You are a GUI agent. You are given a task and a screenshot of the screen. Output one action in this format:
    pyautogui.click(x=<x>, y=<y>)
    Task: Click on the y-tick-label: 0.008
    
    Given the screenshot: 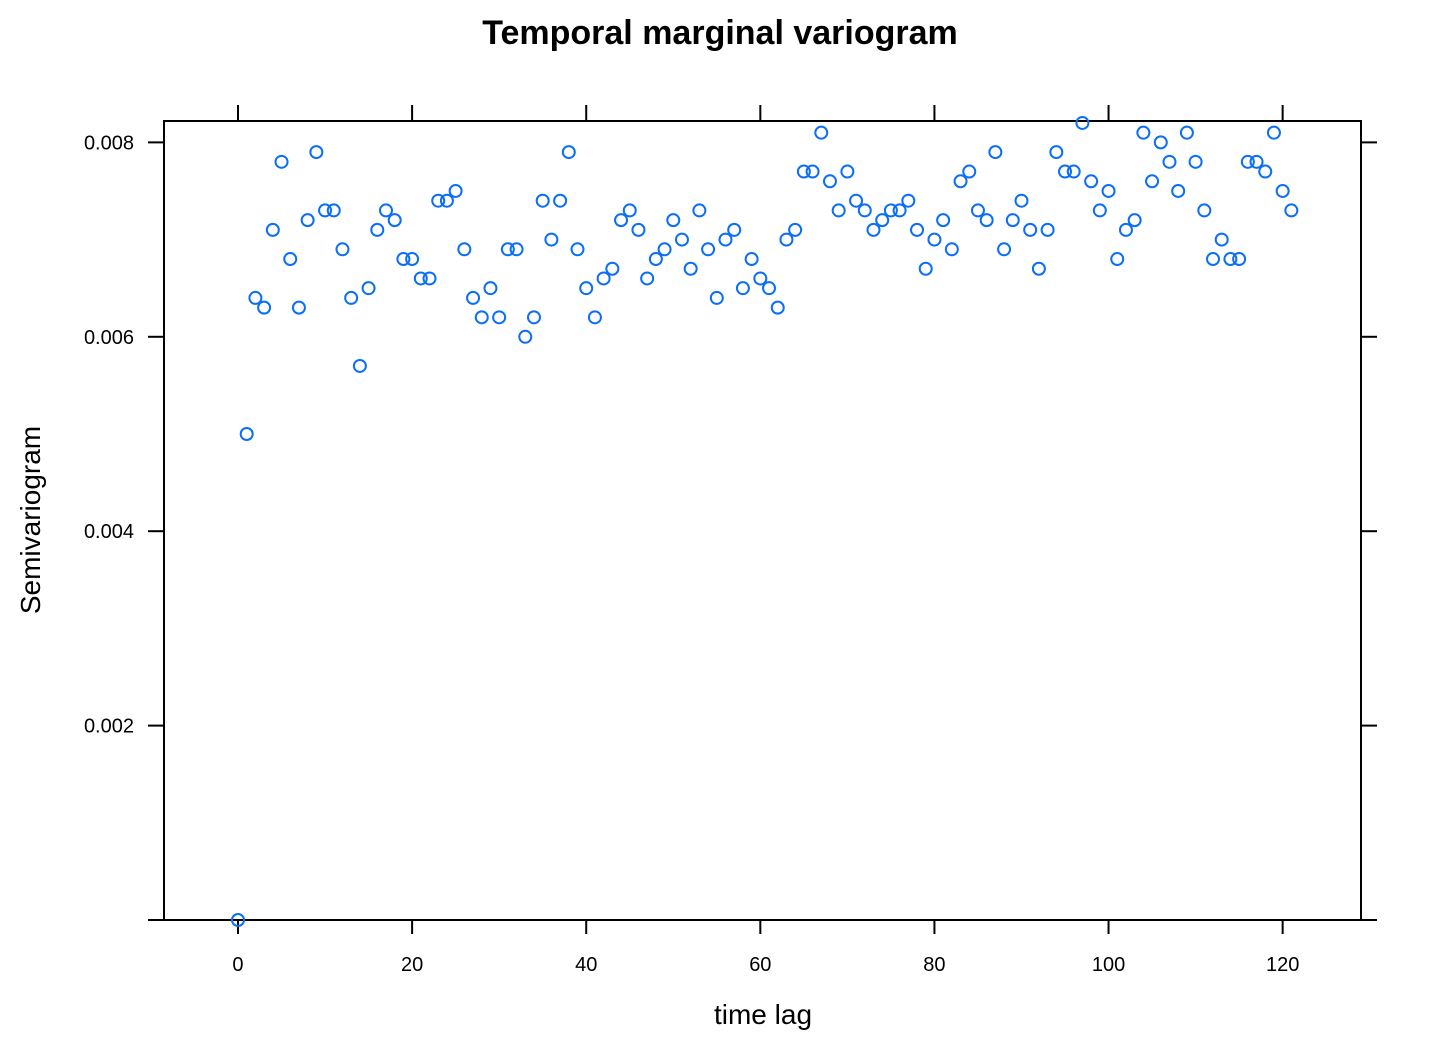 What is the action you would take?
    pyautogui.click(x=109, y=143)
    